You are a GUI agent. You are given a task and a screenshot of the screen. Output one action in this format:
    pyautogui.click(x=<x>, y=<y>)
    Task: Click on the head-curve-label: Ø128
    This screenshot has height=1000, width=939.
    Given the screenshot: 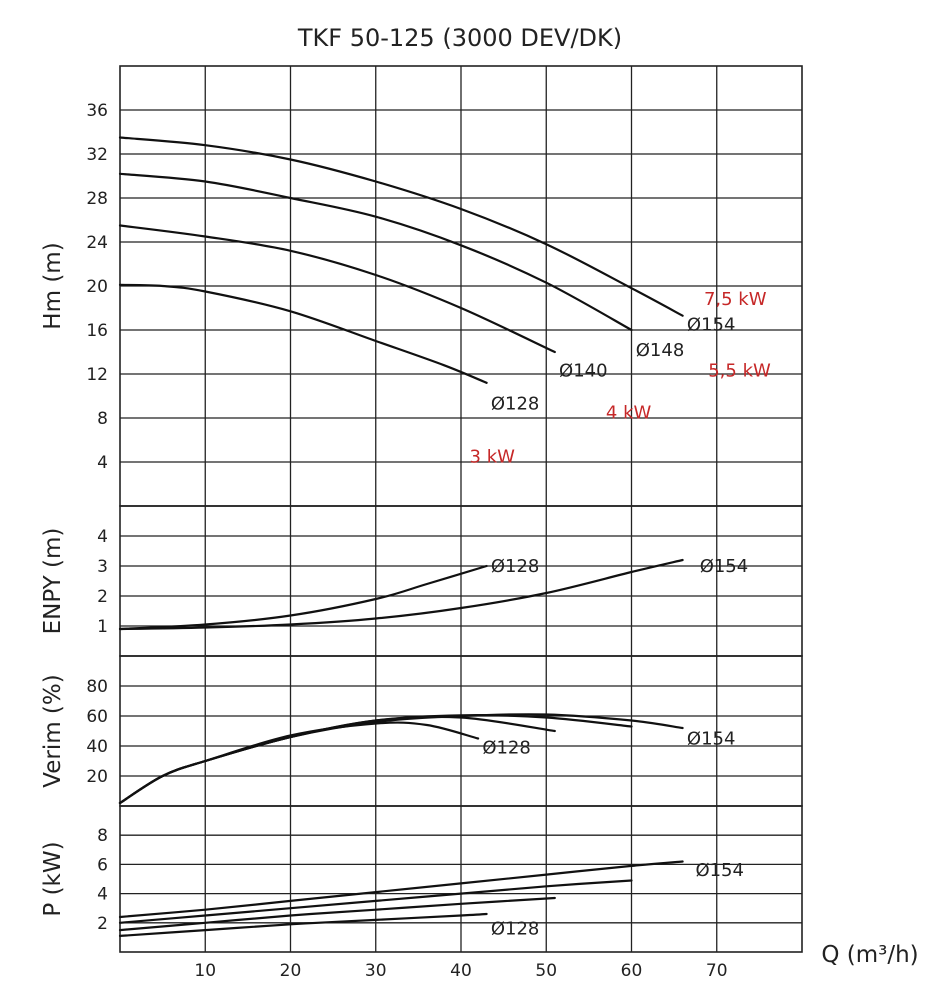 What is the action you would take?
    pyautogui.click(x=515, y=404)
    